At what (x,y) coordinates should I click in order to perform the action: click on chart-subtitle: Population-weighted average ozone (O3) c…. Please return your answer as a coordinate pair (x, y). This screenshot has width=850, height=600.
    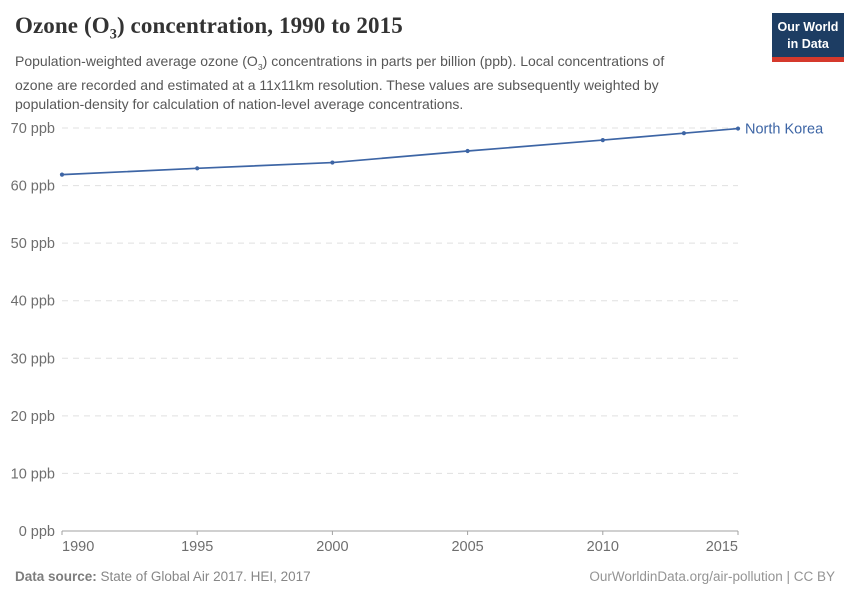
    Looking at the image, I should click on (410, 82).